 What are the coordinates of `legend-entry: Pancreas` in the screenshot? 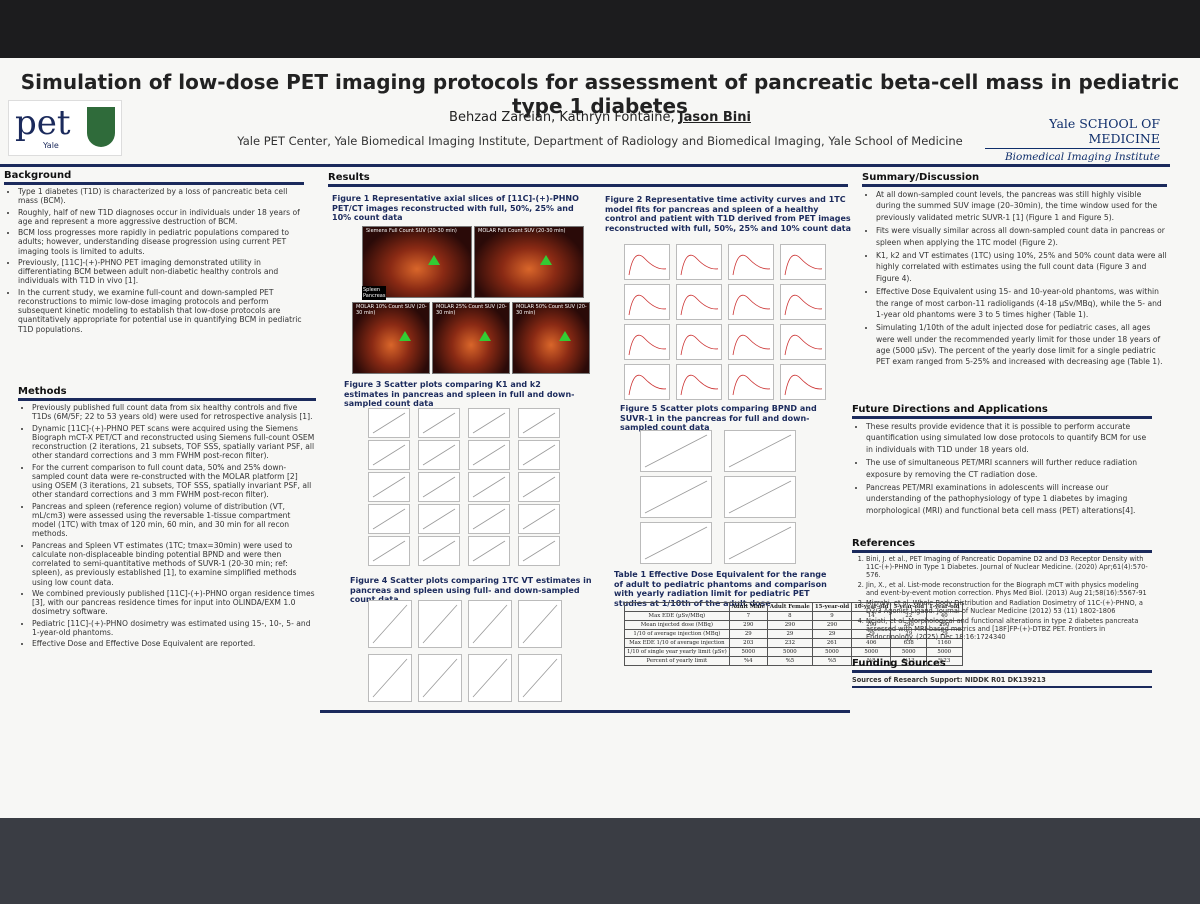 It's located at (374, 296).